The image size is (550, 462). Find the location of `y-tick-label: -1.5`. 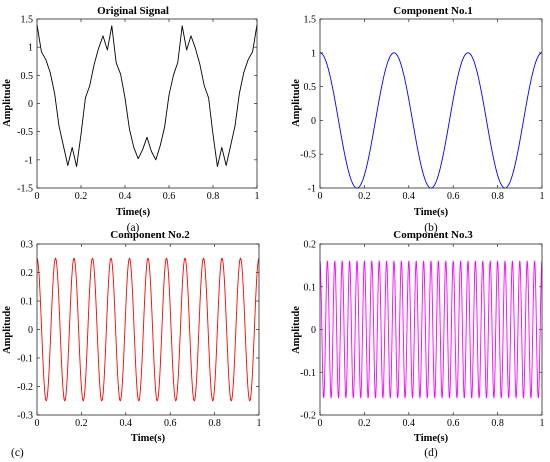

y-tick-label: -1.5 is located at coordinates (25, 189).